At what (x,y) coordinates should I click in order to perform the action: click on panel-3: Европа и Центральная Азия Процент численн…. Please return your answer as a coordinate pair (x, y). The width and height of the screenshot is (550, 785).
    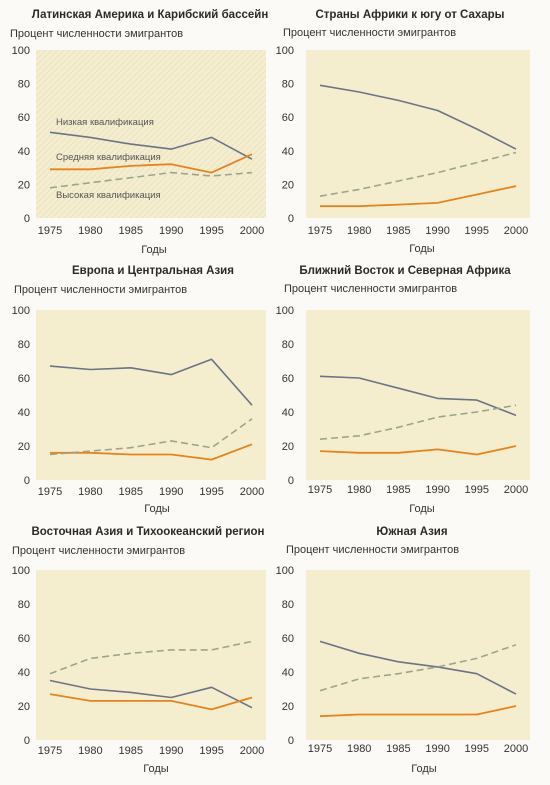
    Looking at the image, I should click on (139, 390).